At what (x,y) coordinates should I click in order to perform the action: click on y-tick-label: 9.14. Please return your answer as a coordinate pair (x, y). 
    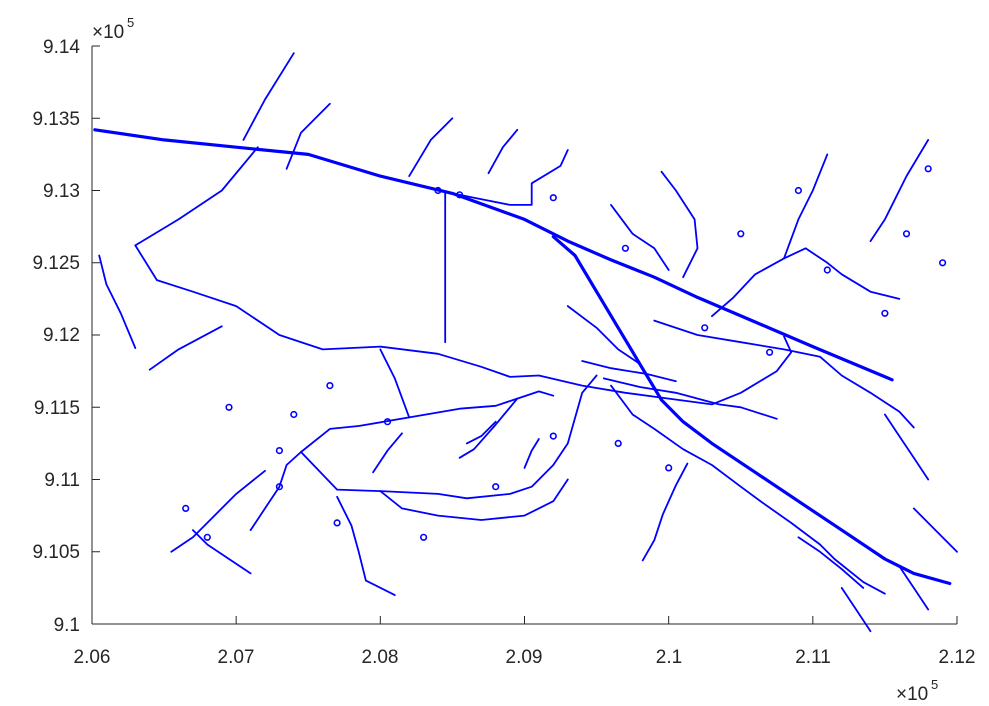
    Looking at the image, I should click on (61, 47).